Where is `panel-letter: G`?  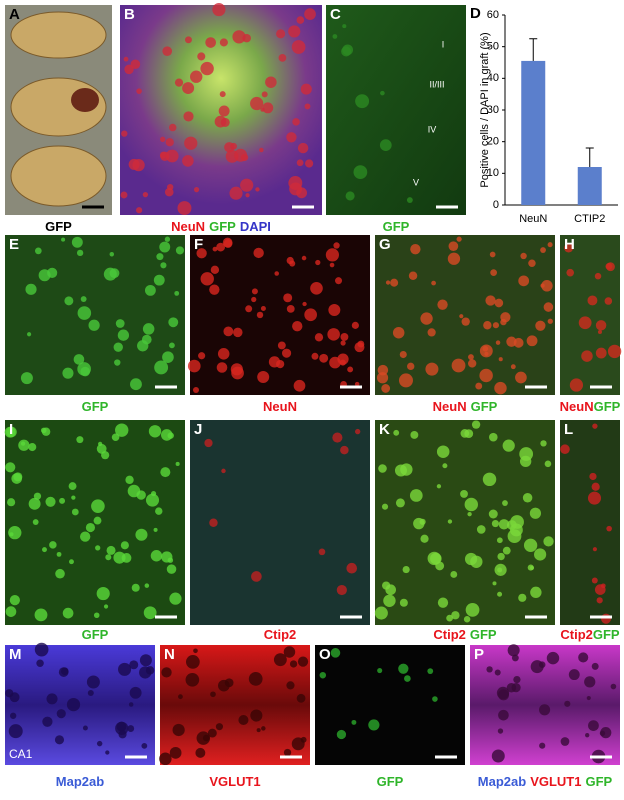
panel-letter: G is located at coordinates (385, 244).